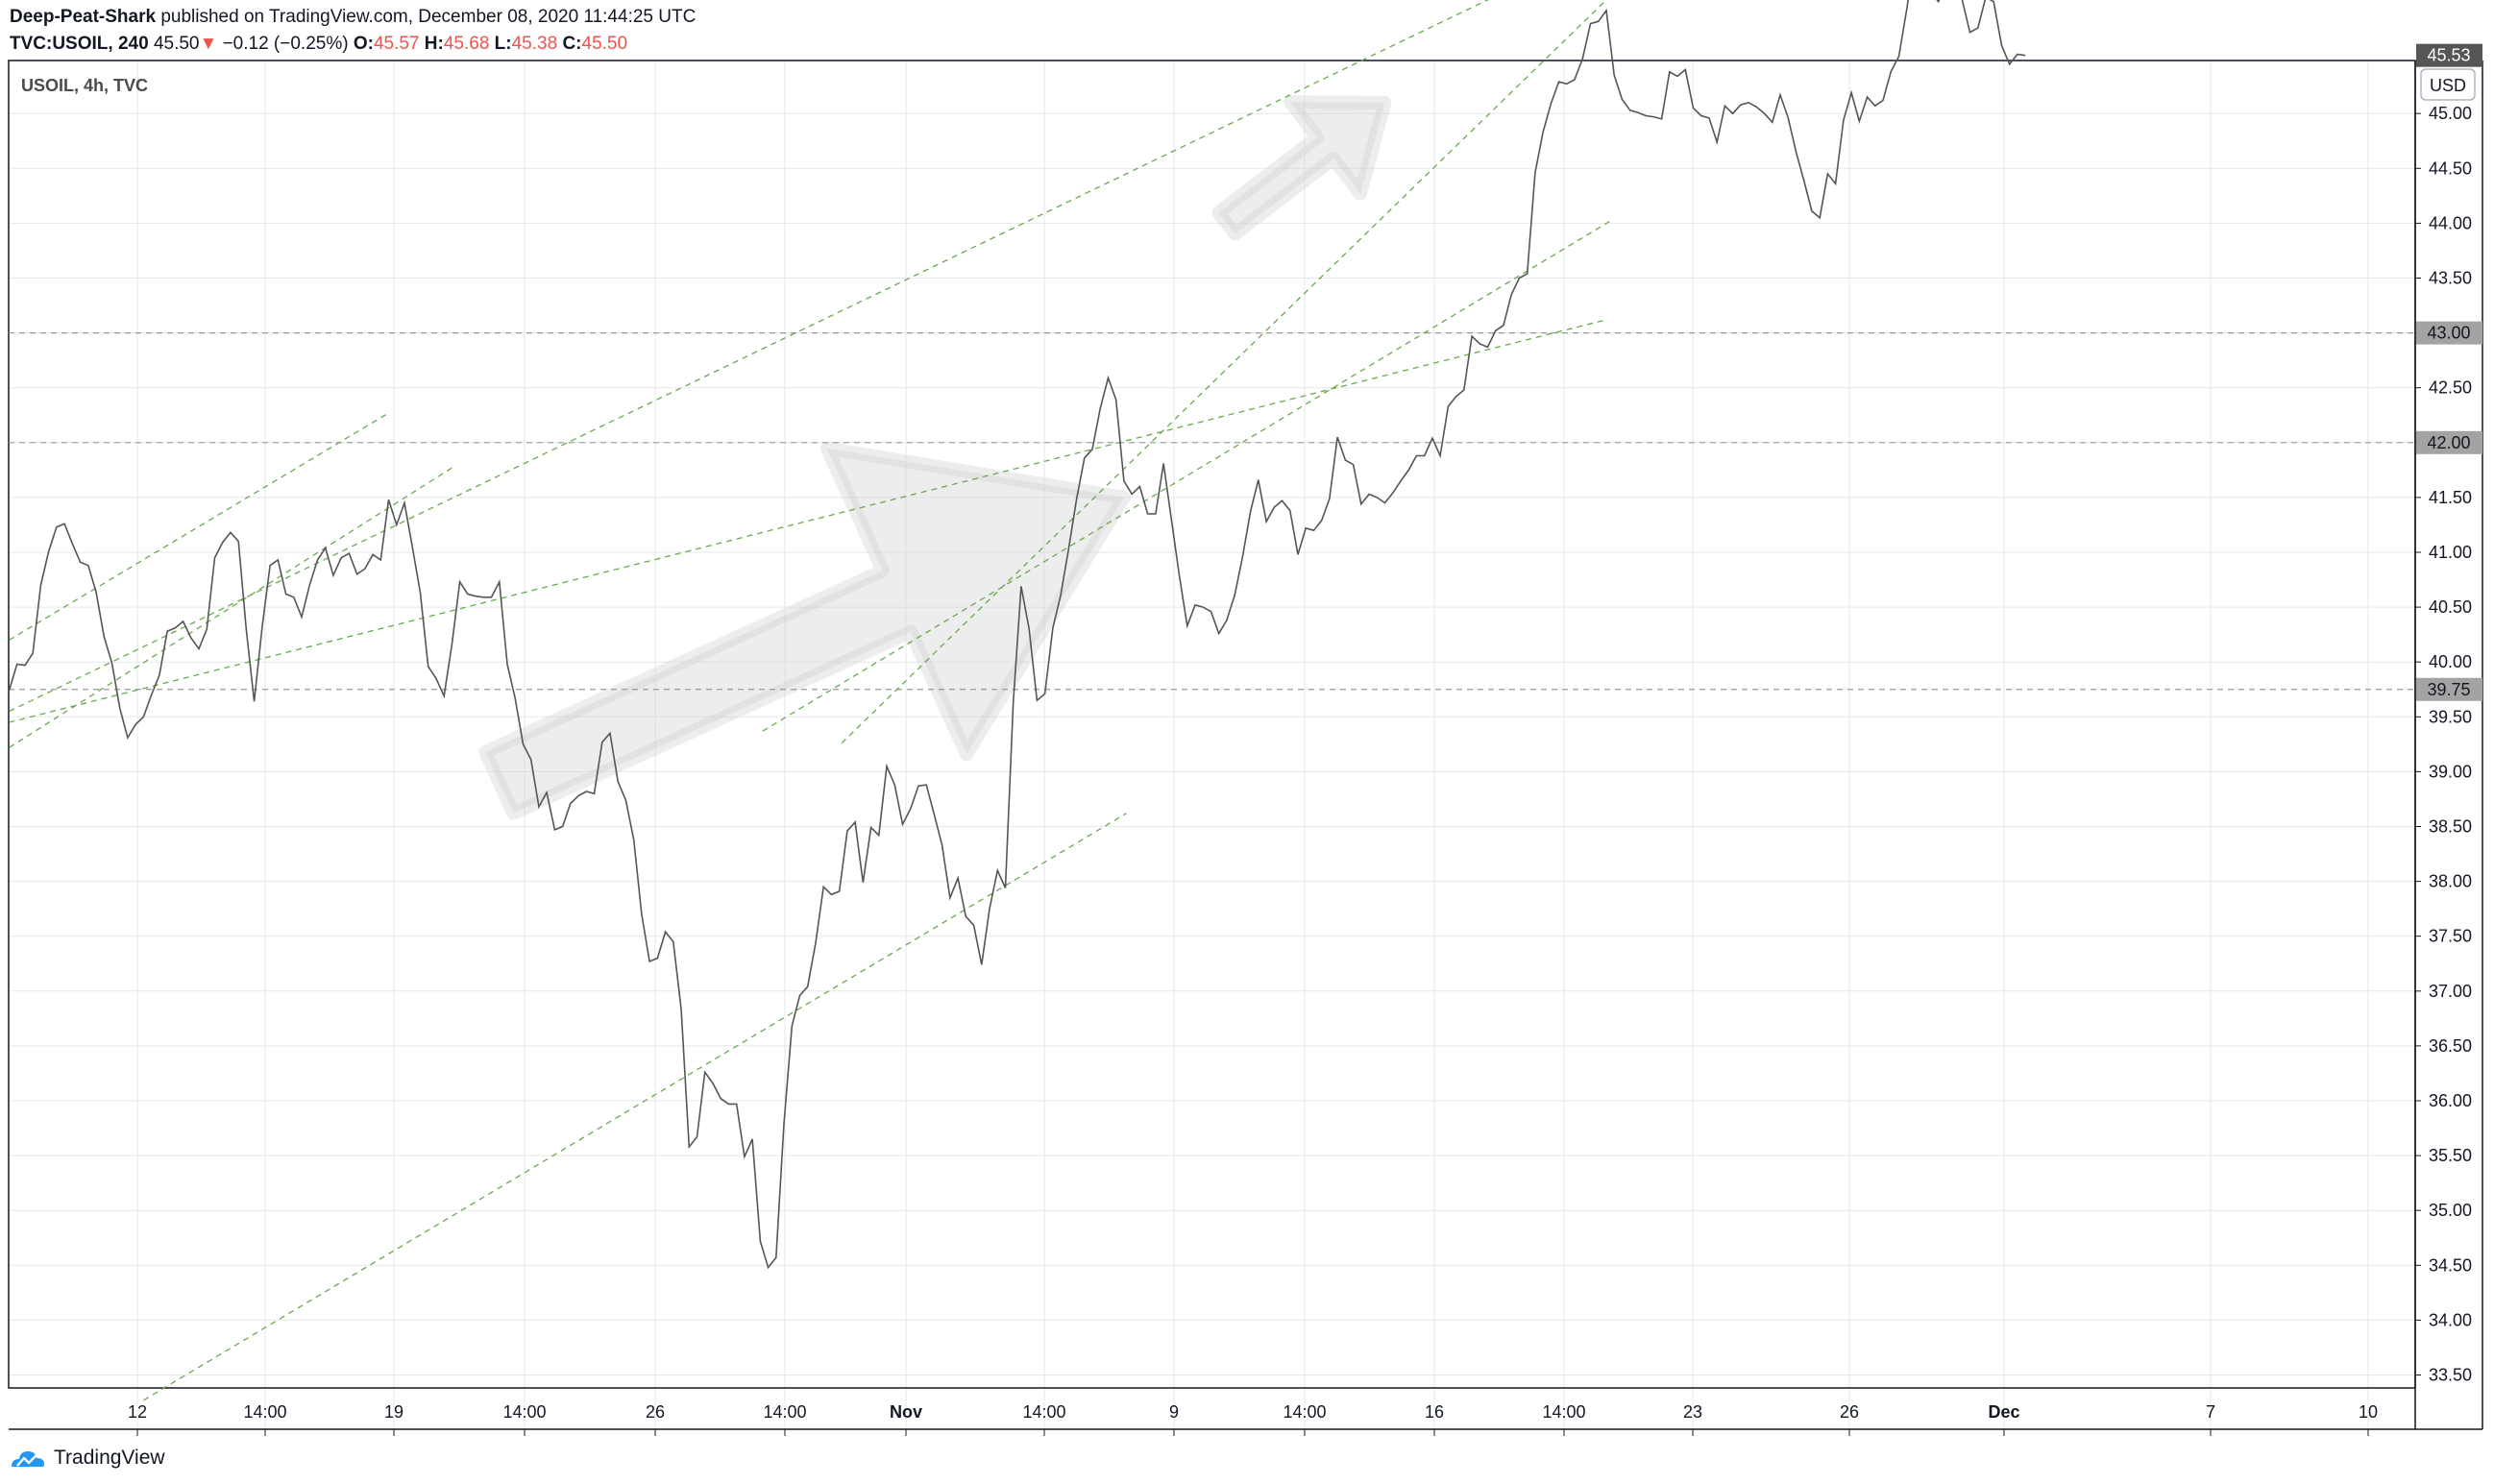 This screenshot has width=2494, height=1484. Describe the element at coordinates (2450, 113) in the screenshot. I see `y-tick-label: 45.00` at that location.